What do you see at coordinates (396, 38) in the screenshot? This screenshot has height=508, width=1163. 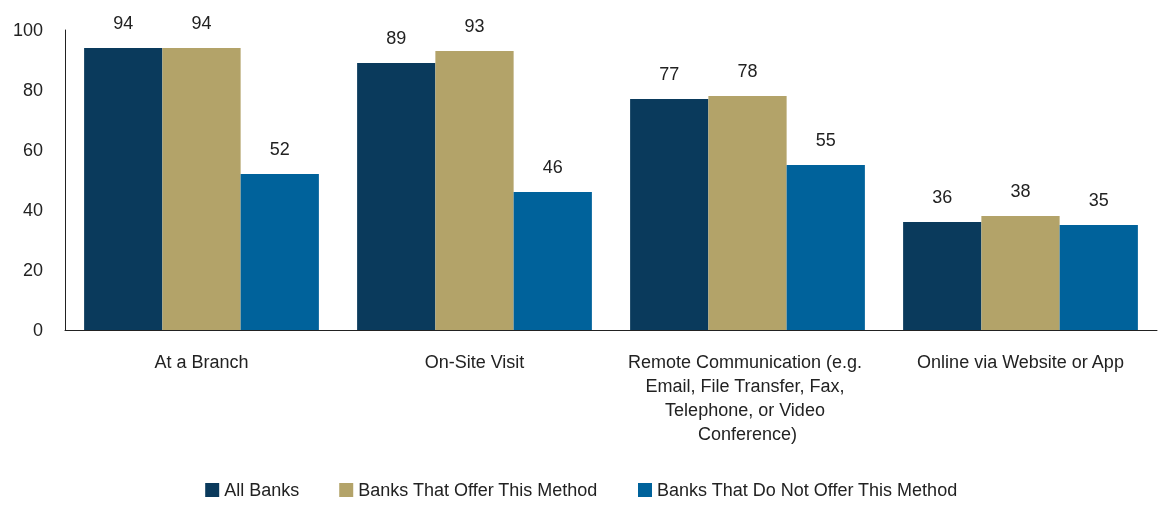 I see `data-label: 89` at bounding box center [396, 38].